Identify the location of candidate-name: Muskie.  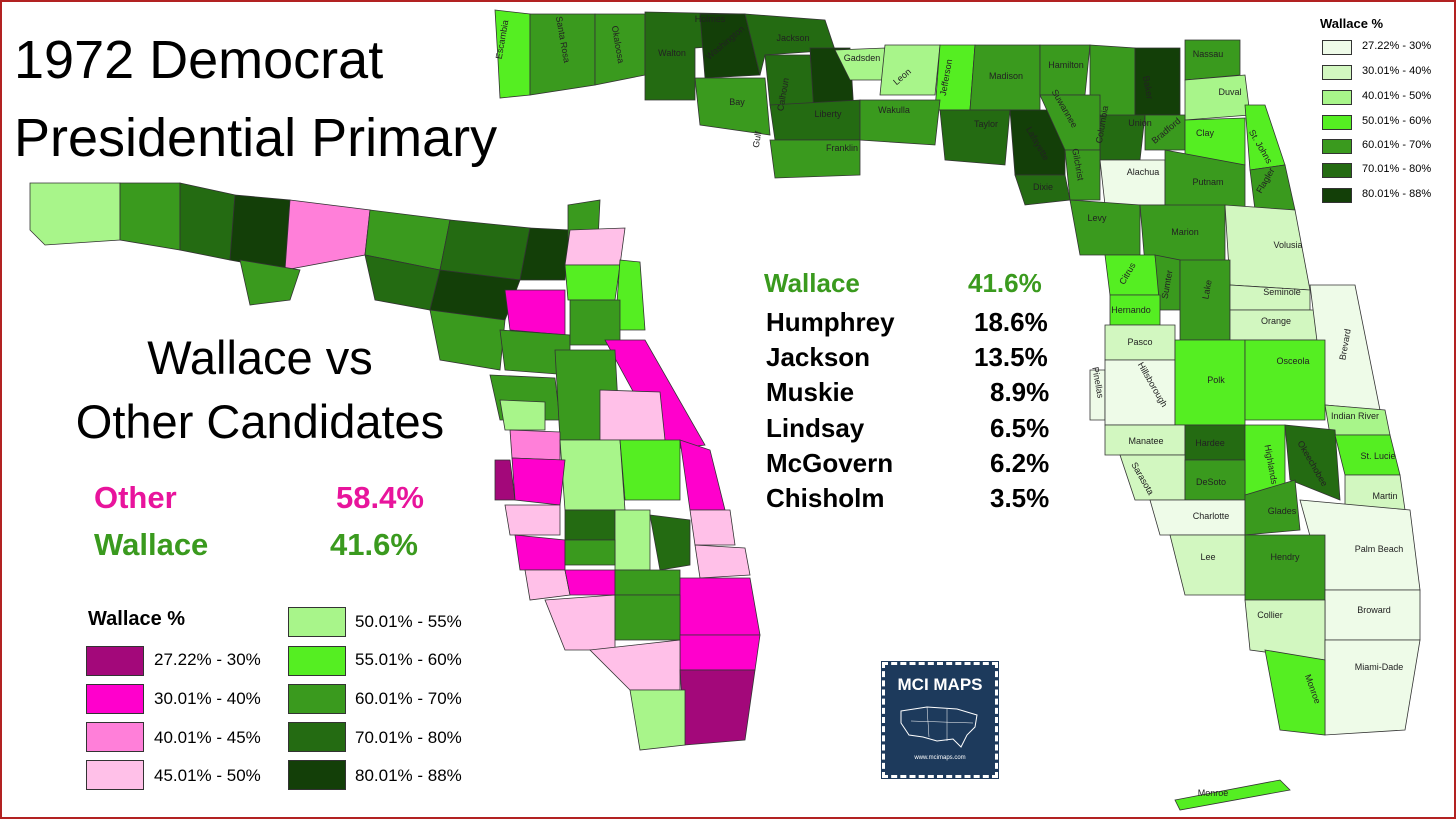
(810, 392).